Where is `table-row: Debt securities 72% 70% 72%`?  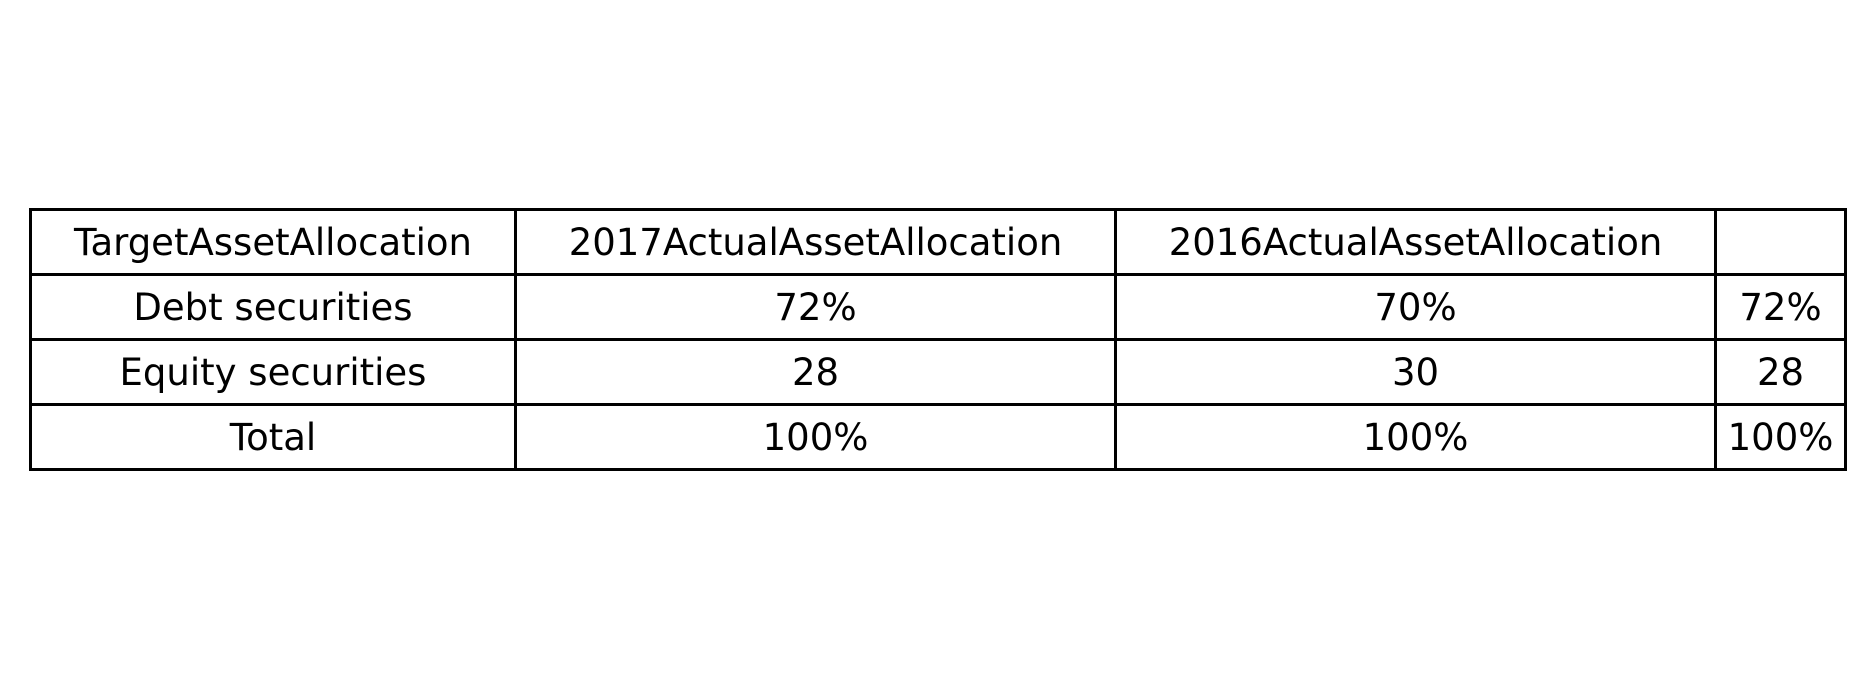
table-row: Debt securities 72% 70% 72% is located at coordinates (938, 307).